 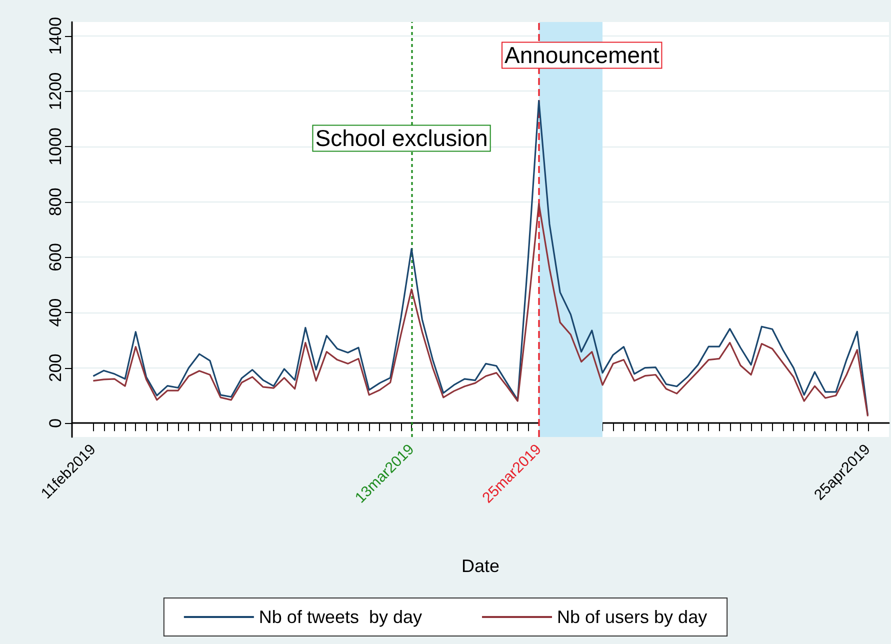 I want to click on x-axis-title: Date, so click(x=480, y=566).